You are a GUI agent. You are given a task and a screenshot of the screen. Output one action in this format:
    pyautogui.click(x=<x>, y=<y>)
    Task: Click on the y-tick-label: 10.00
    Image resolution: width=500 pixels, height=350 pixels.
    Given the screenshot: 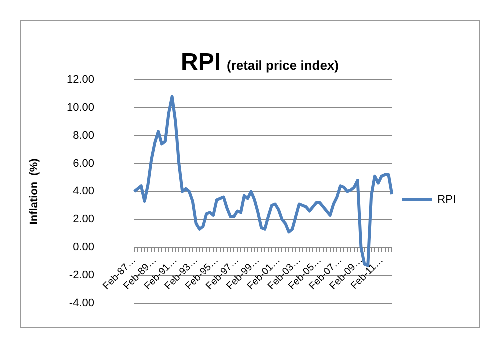 What is the action you would take?
    pyautogui.click(x=80, y=108)
    